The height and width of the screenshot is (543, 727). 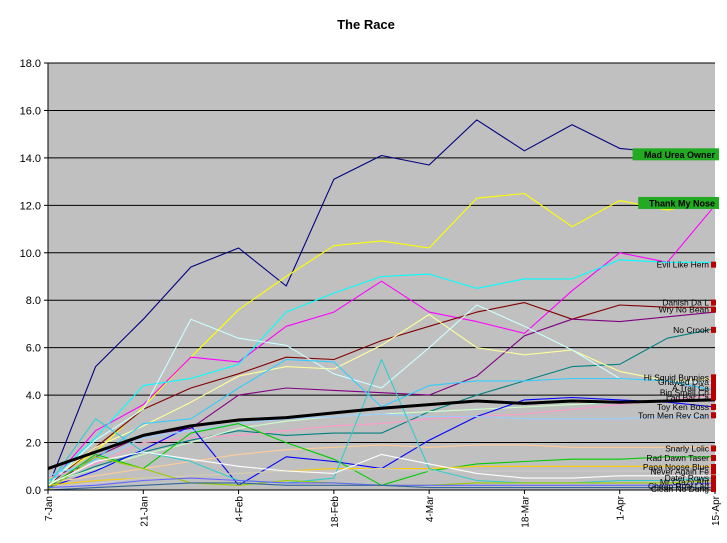 I want to click on highlight-box-mad-urea-owner, so click(x=675, y=154).